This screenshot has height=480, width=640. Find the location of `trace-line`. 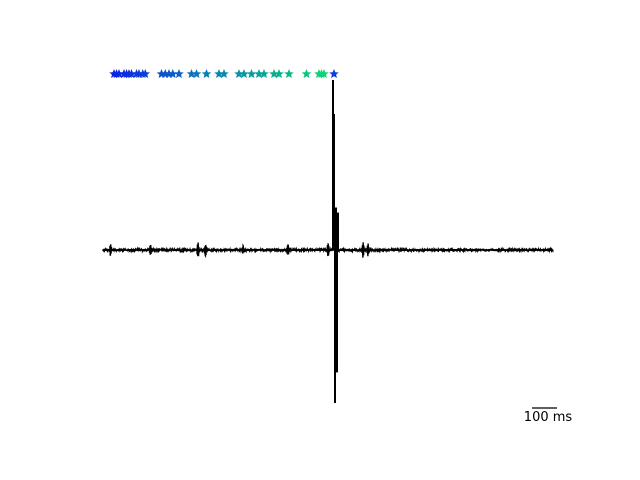

trace-line is located at coordinates (328, 250).